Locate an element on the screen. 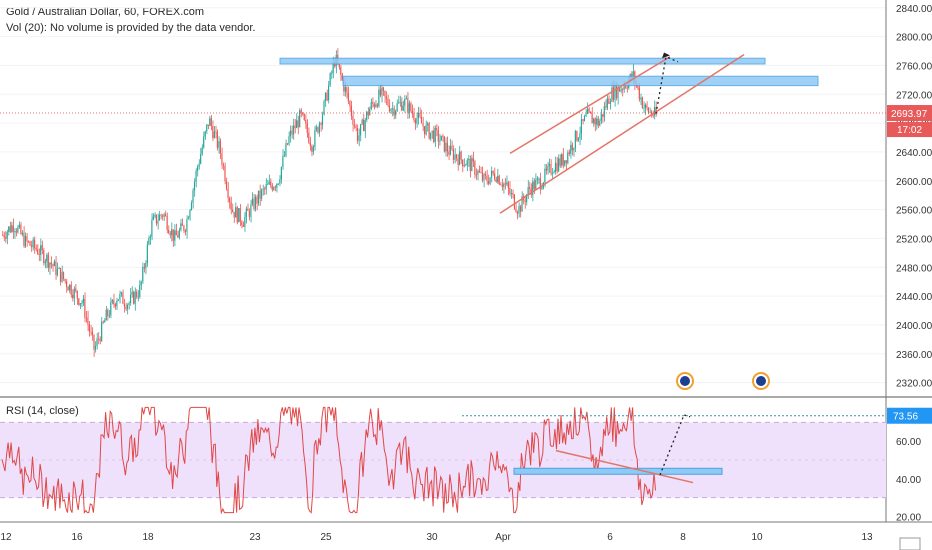 The image size is (932, 550). price-tick-label: 2800.00 is located at coordinates (914, 38).